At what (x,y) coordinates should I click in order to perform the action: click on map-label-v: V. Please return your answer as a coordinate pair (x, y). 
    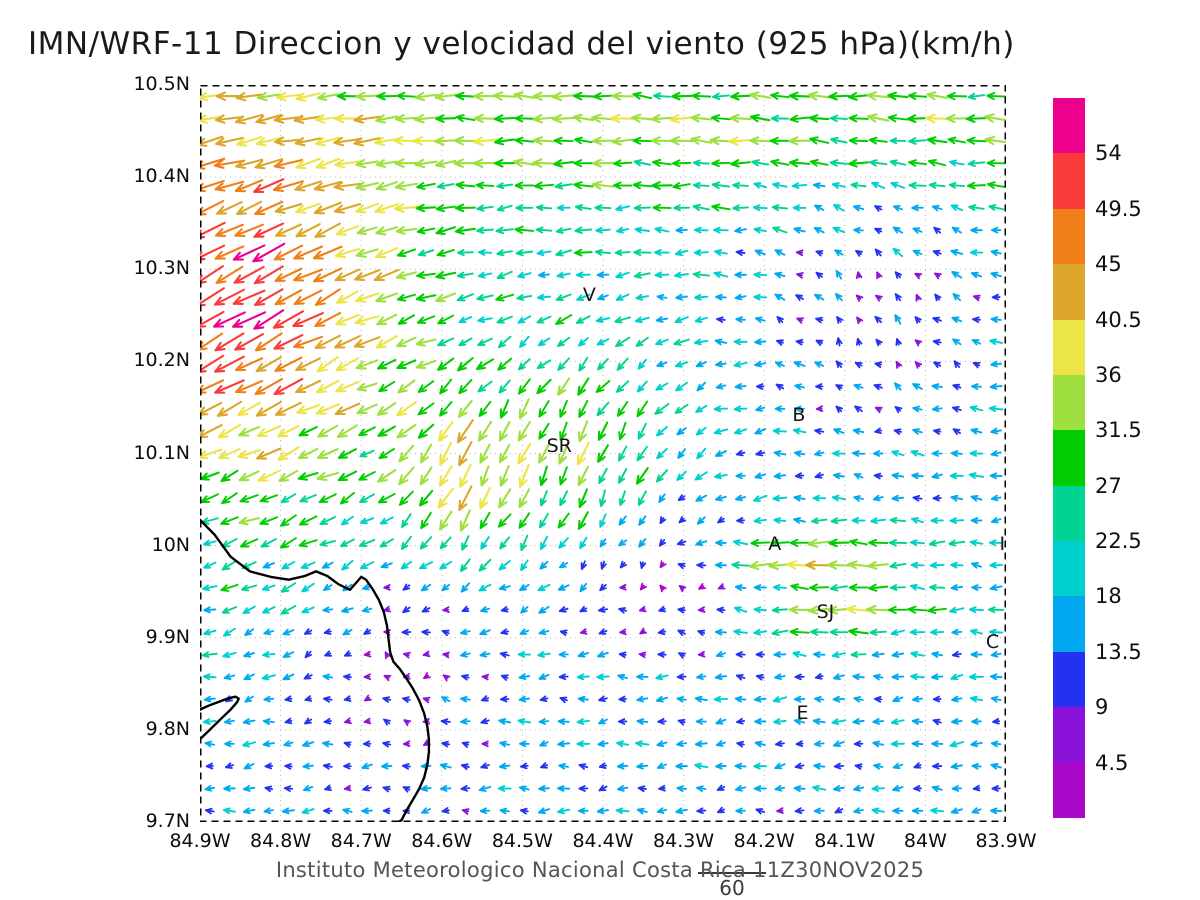
    Looking at the image, I should click on (589, 295).